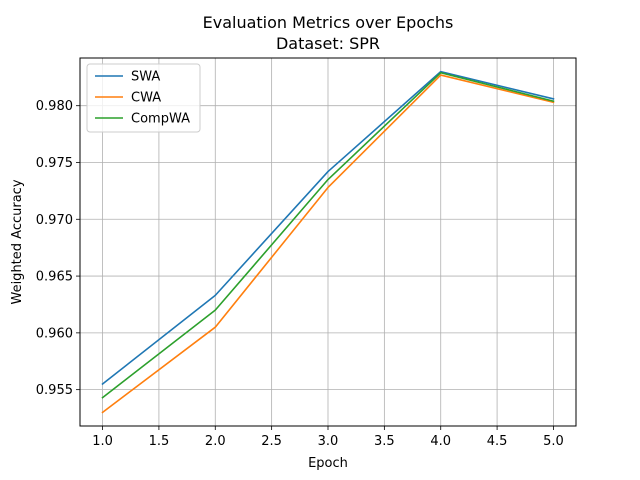 The image size is (640, 480). What do you see at coordinates (54, 163) in the screenshot?
I see `y-tick-label: 0.975` at bounding box center [54, 163].